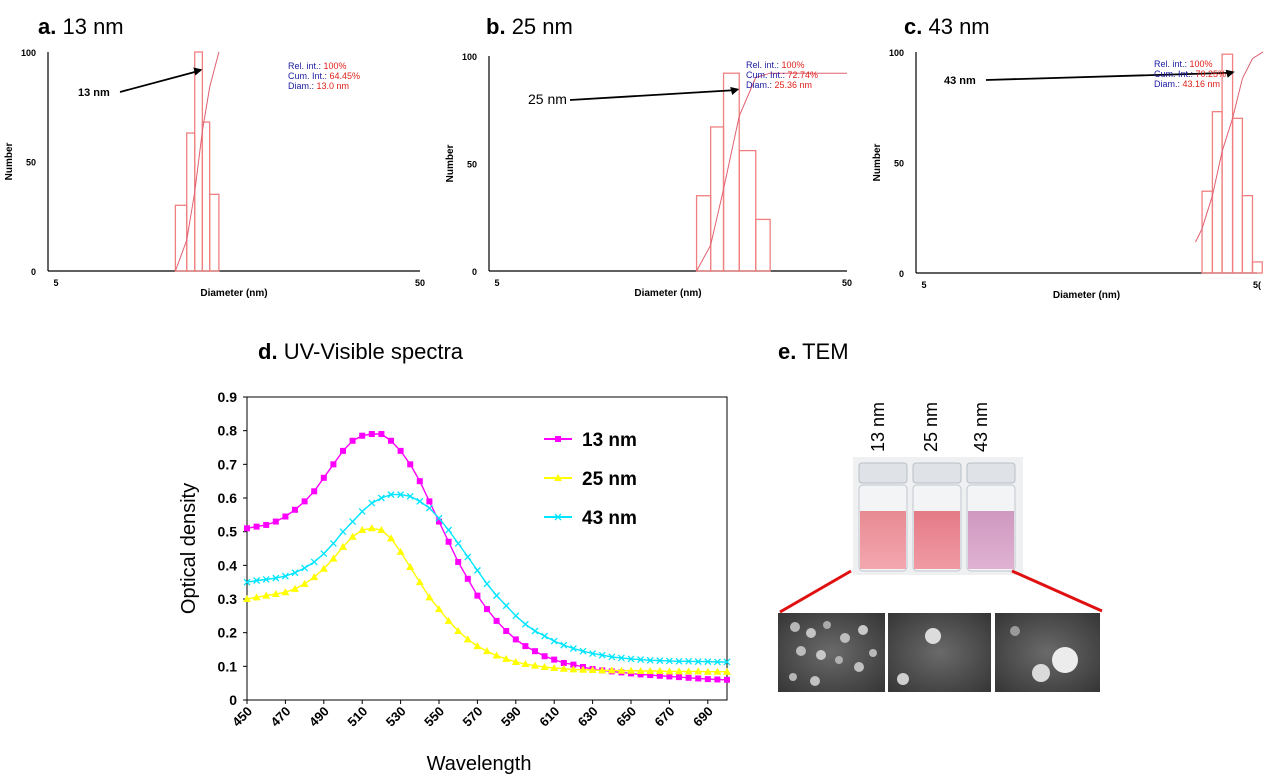  I want to click on legend-label: 13 nm, so click(609, 440).